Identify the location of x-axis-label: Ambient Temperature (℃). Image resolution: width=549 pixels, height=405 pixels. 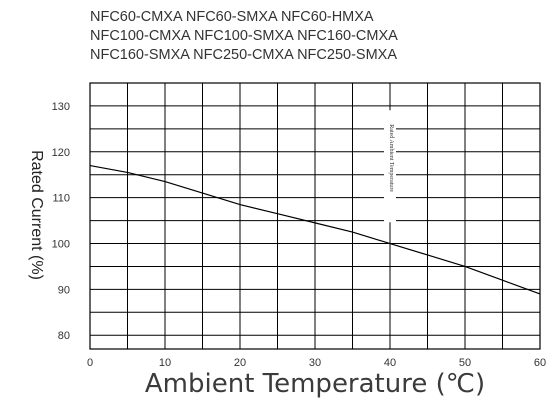
(315, 384).